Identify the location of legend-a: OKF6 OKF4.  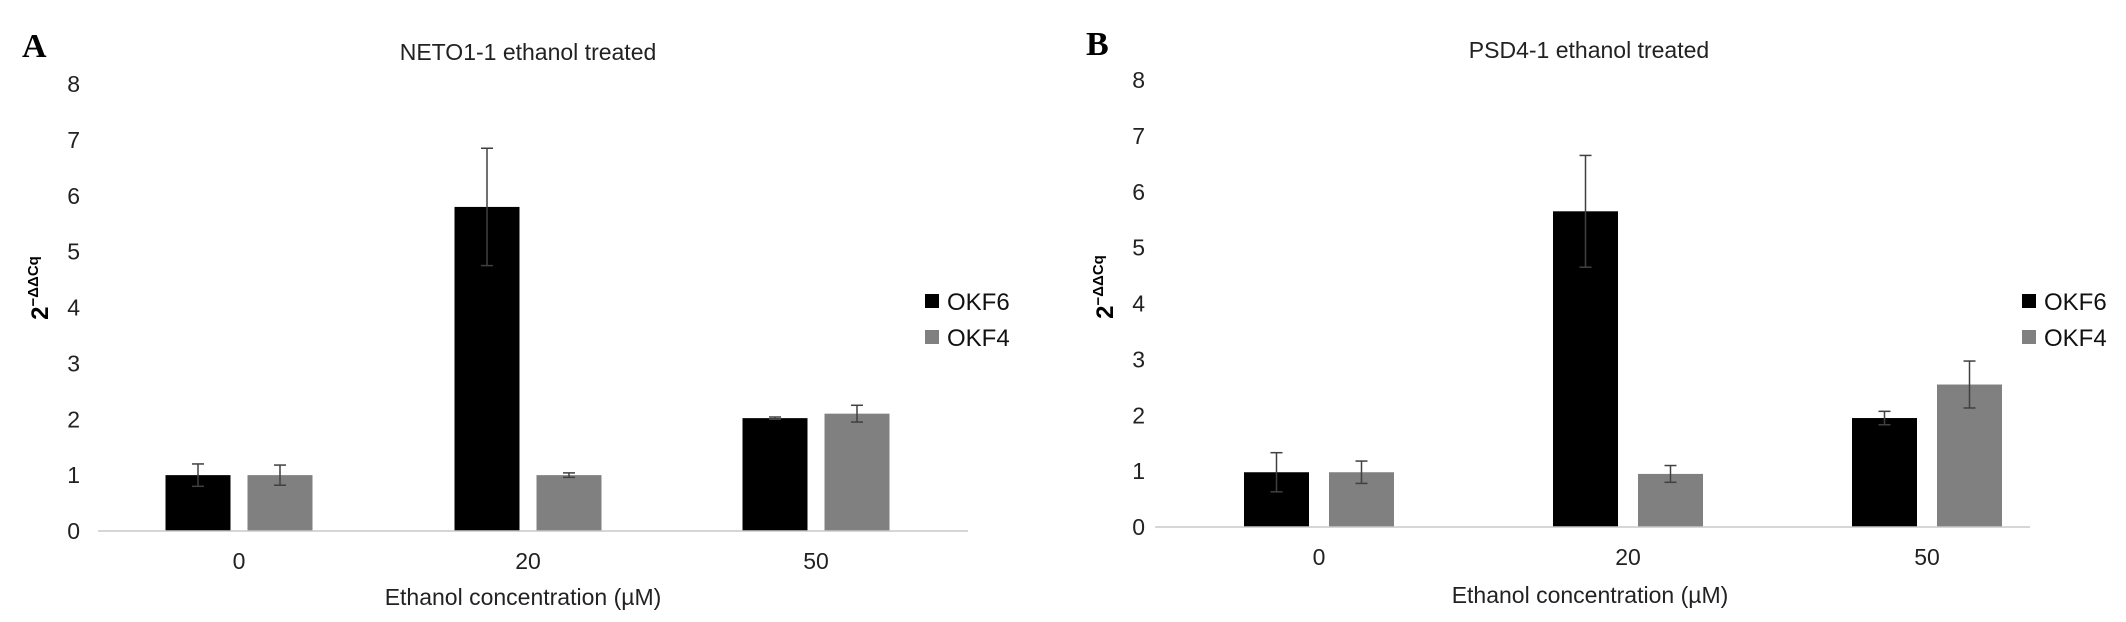
(967, 320).